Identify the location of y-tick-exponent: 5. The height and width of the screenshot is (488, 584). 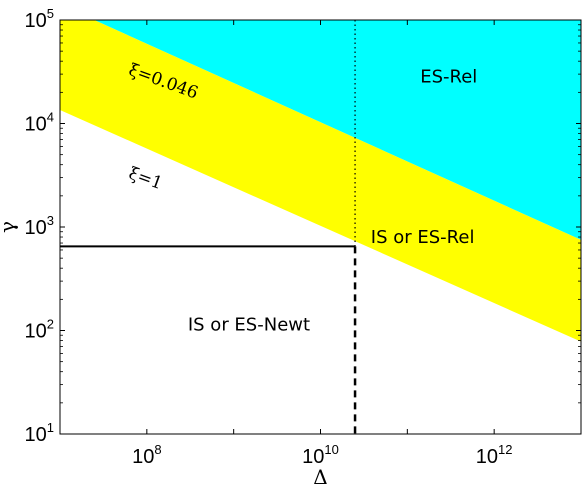
(50, 13).